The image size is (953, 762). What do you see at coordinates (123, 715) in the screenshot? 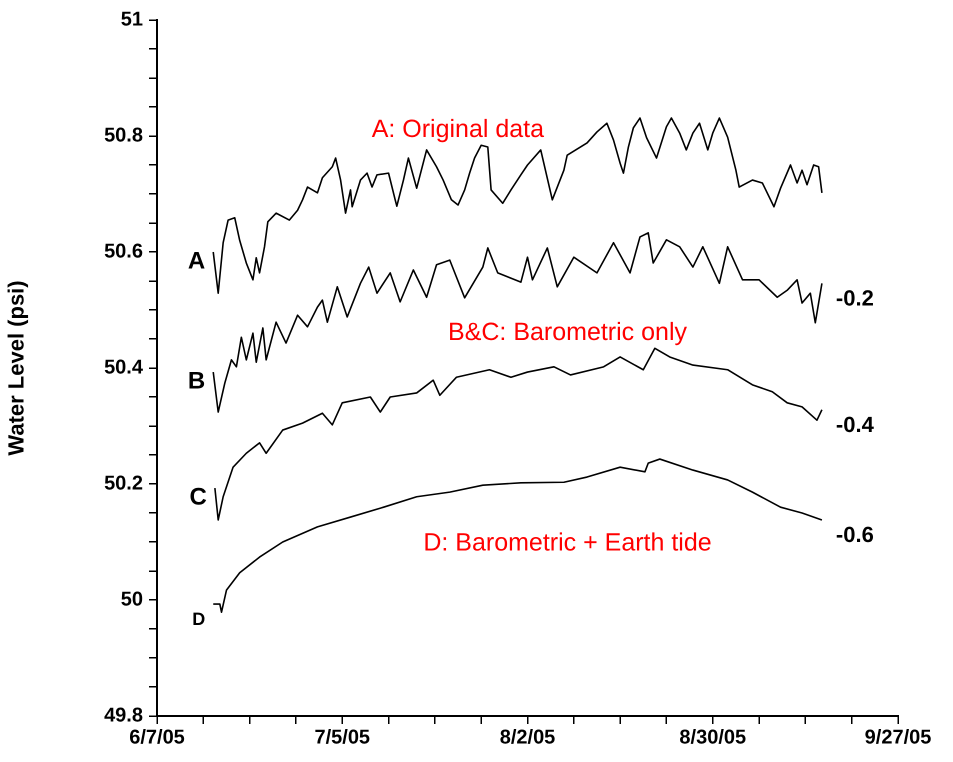
I see `y-tick-label: 49.8` at bounding box center [123, 715].